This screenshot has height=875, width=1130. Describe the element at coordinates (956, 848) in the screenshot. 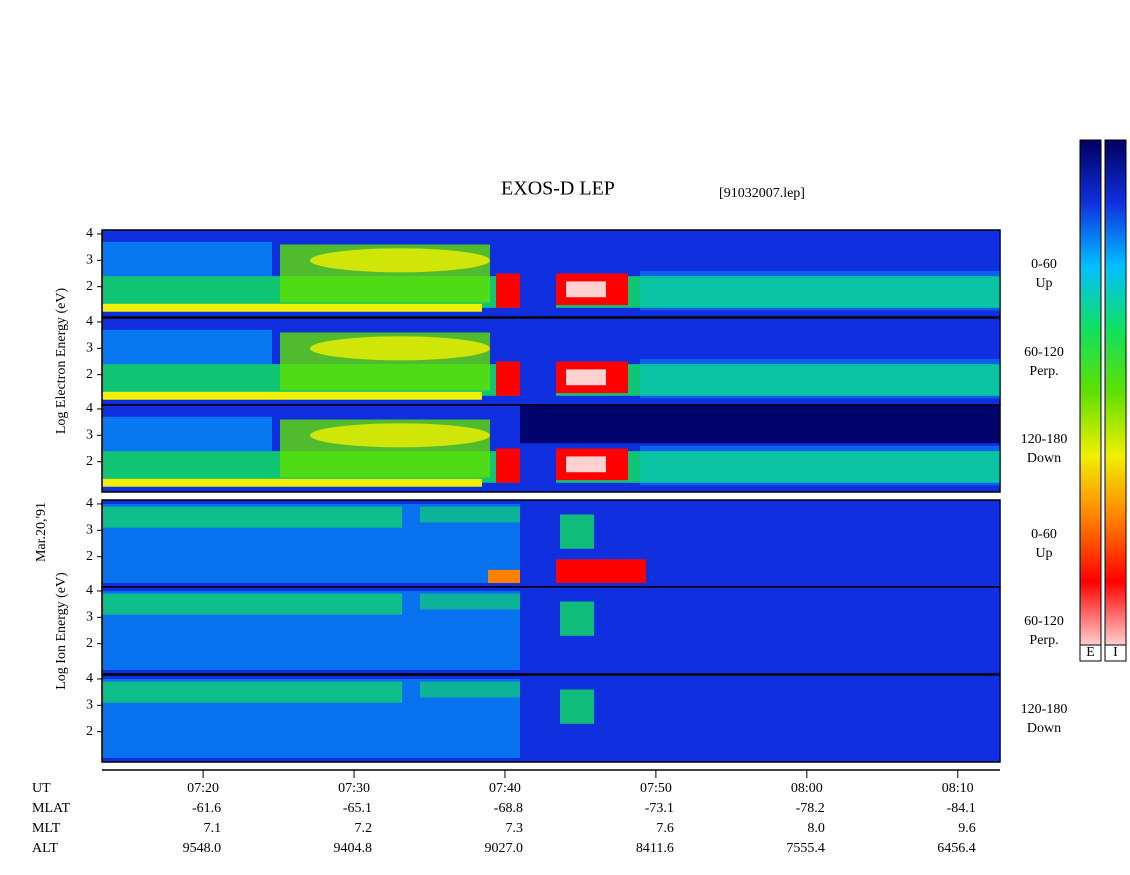

I see `table-cell: 6456.4` at that location.